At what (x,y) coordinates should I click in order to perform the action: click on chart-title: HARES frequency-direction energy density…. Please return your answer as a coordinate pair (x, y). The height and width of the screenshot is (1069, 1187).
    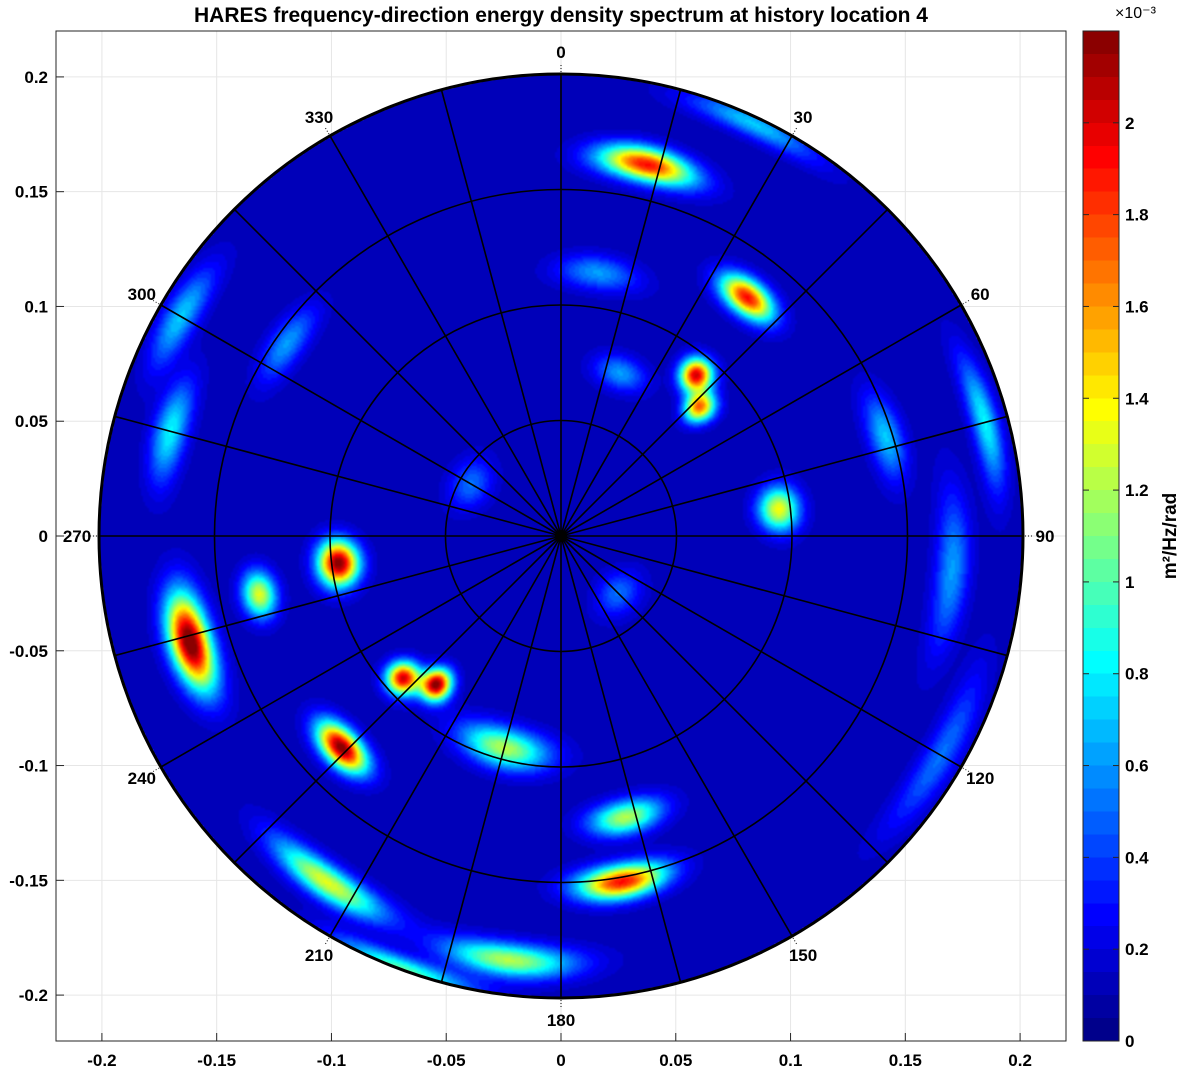
    Looking at the image, I should click on (561, 15).